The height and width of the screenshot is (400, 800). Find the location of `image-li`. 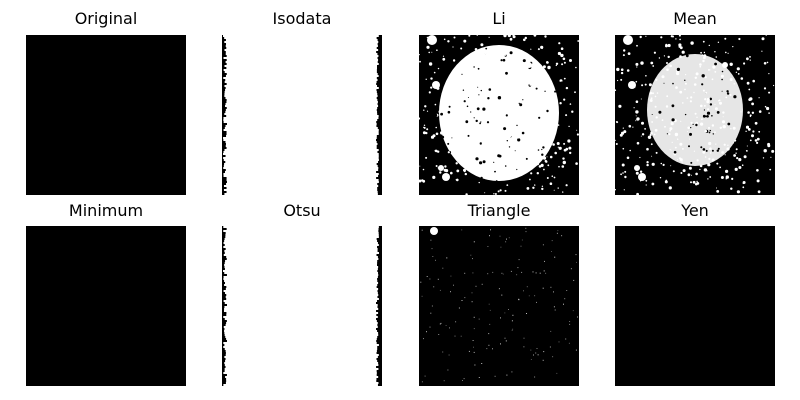

image-li is located at coordinates (499, 115).